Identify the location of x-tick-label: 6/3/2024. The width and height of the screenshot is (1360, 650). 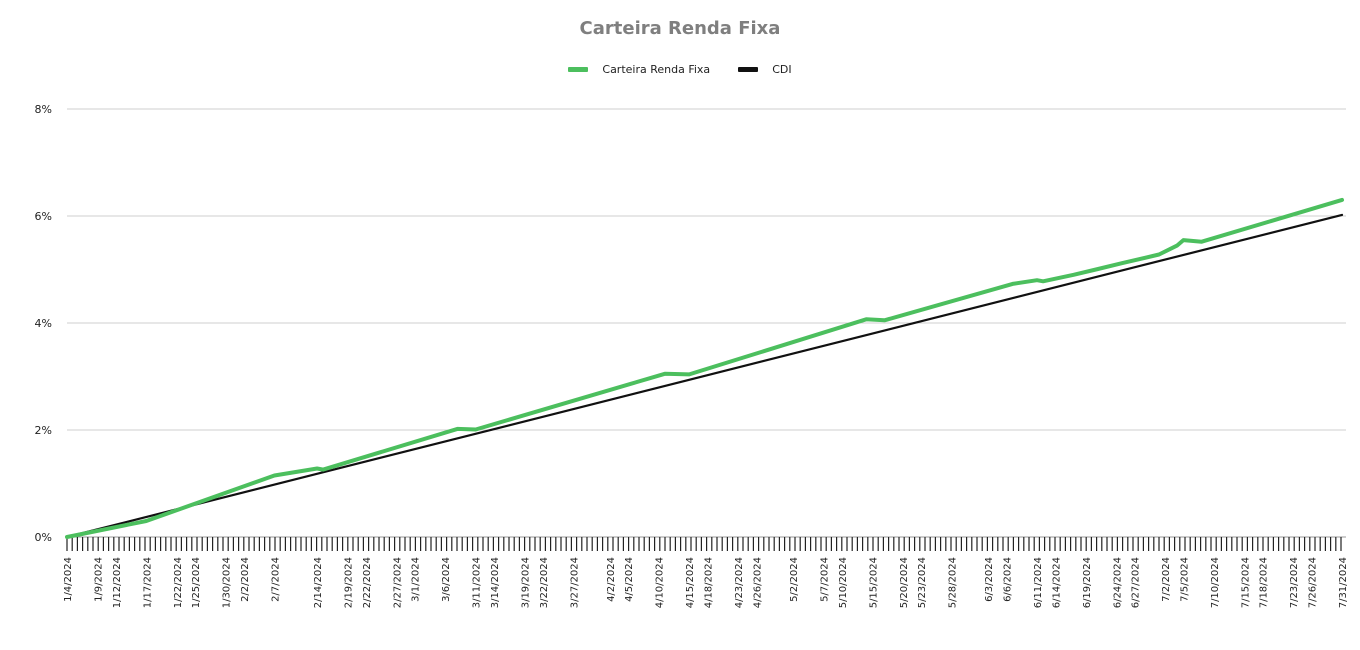
(989, 579).